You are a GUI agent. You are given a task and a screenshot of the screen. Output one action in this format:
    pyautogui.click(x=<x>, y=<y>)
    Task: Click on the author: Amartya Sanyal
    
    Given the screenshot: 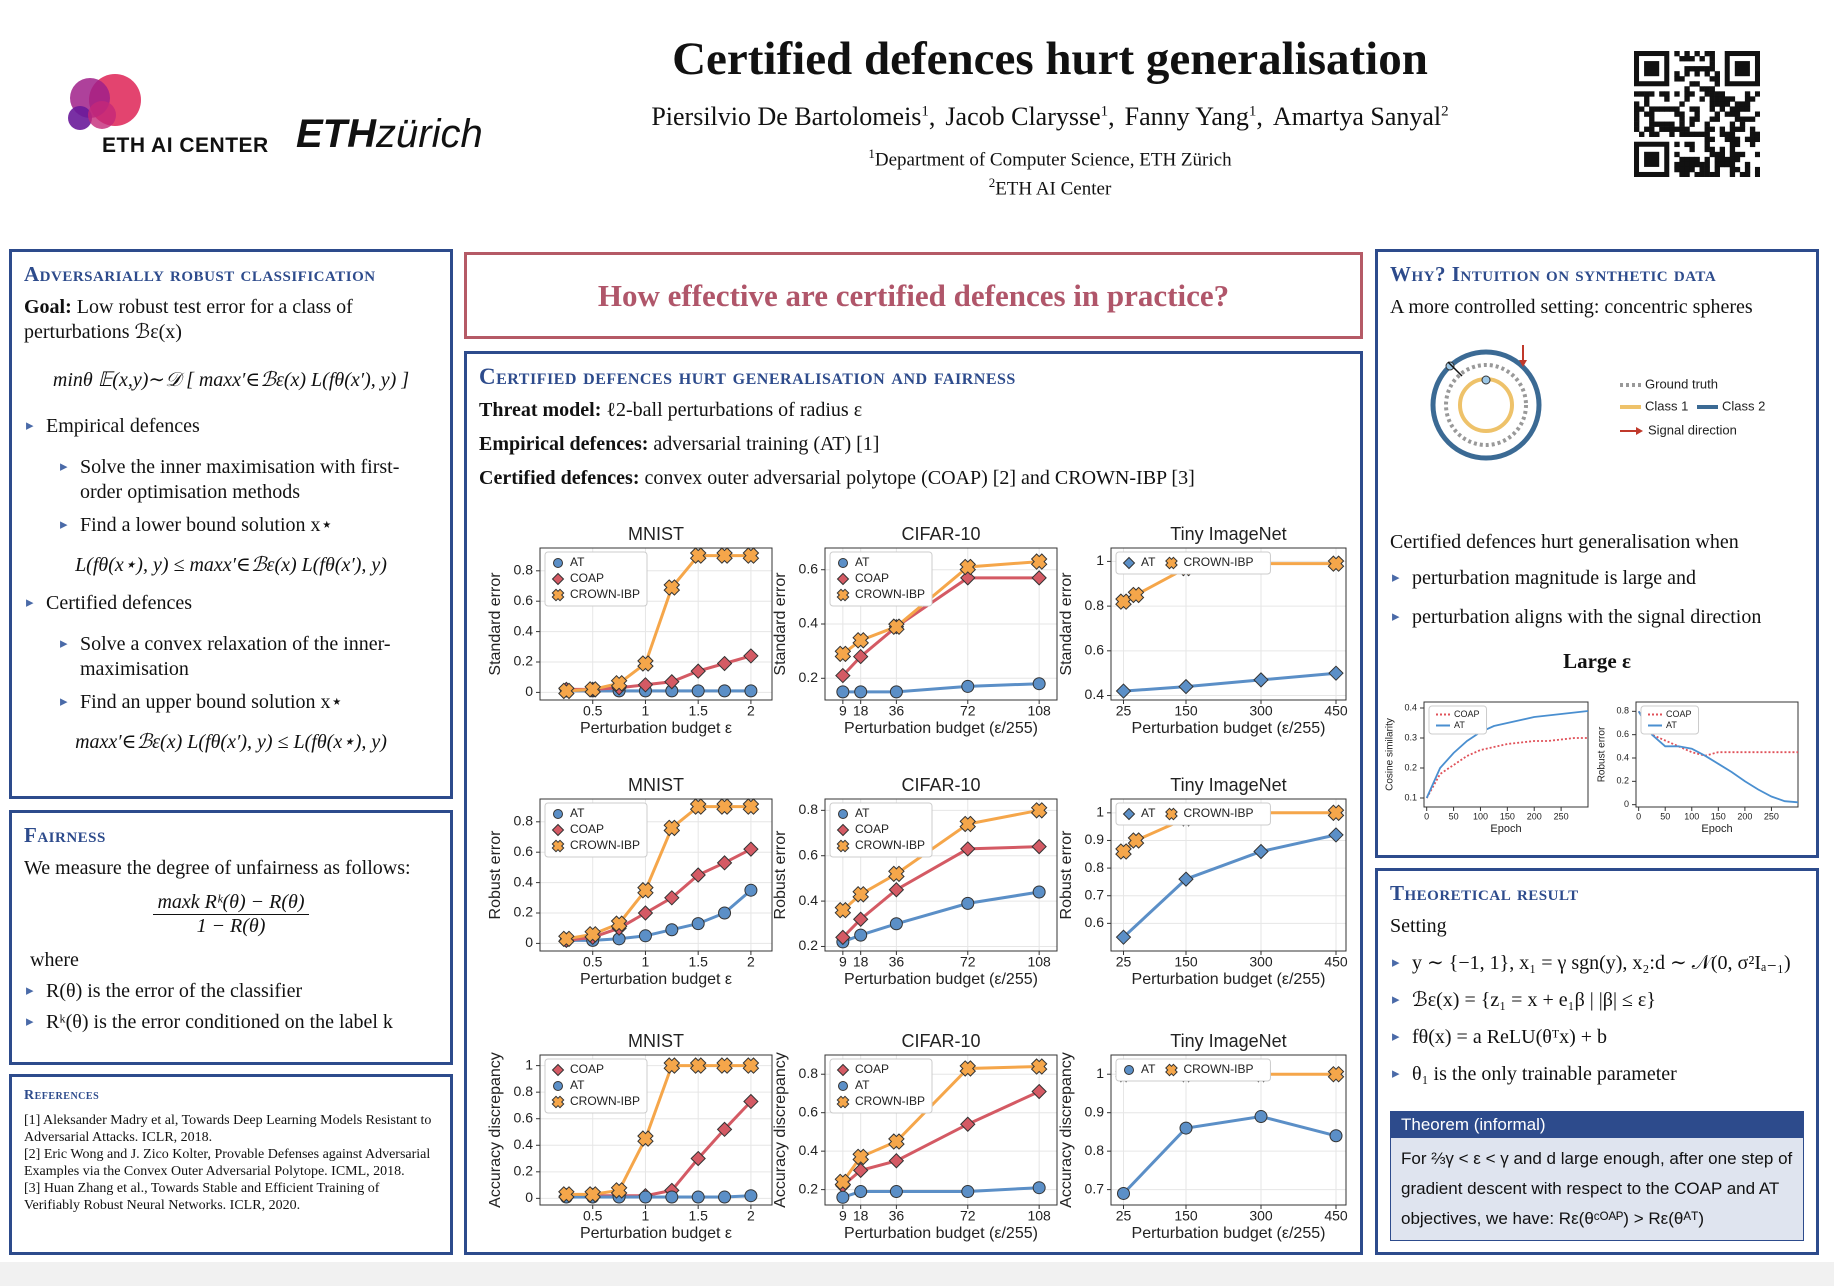 What is the action you would take?
    pyautogui.click(x=1357, y=116)
    